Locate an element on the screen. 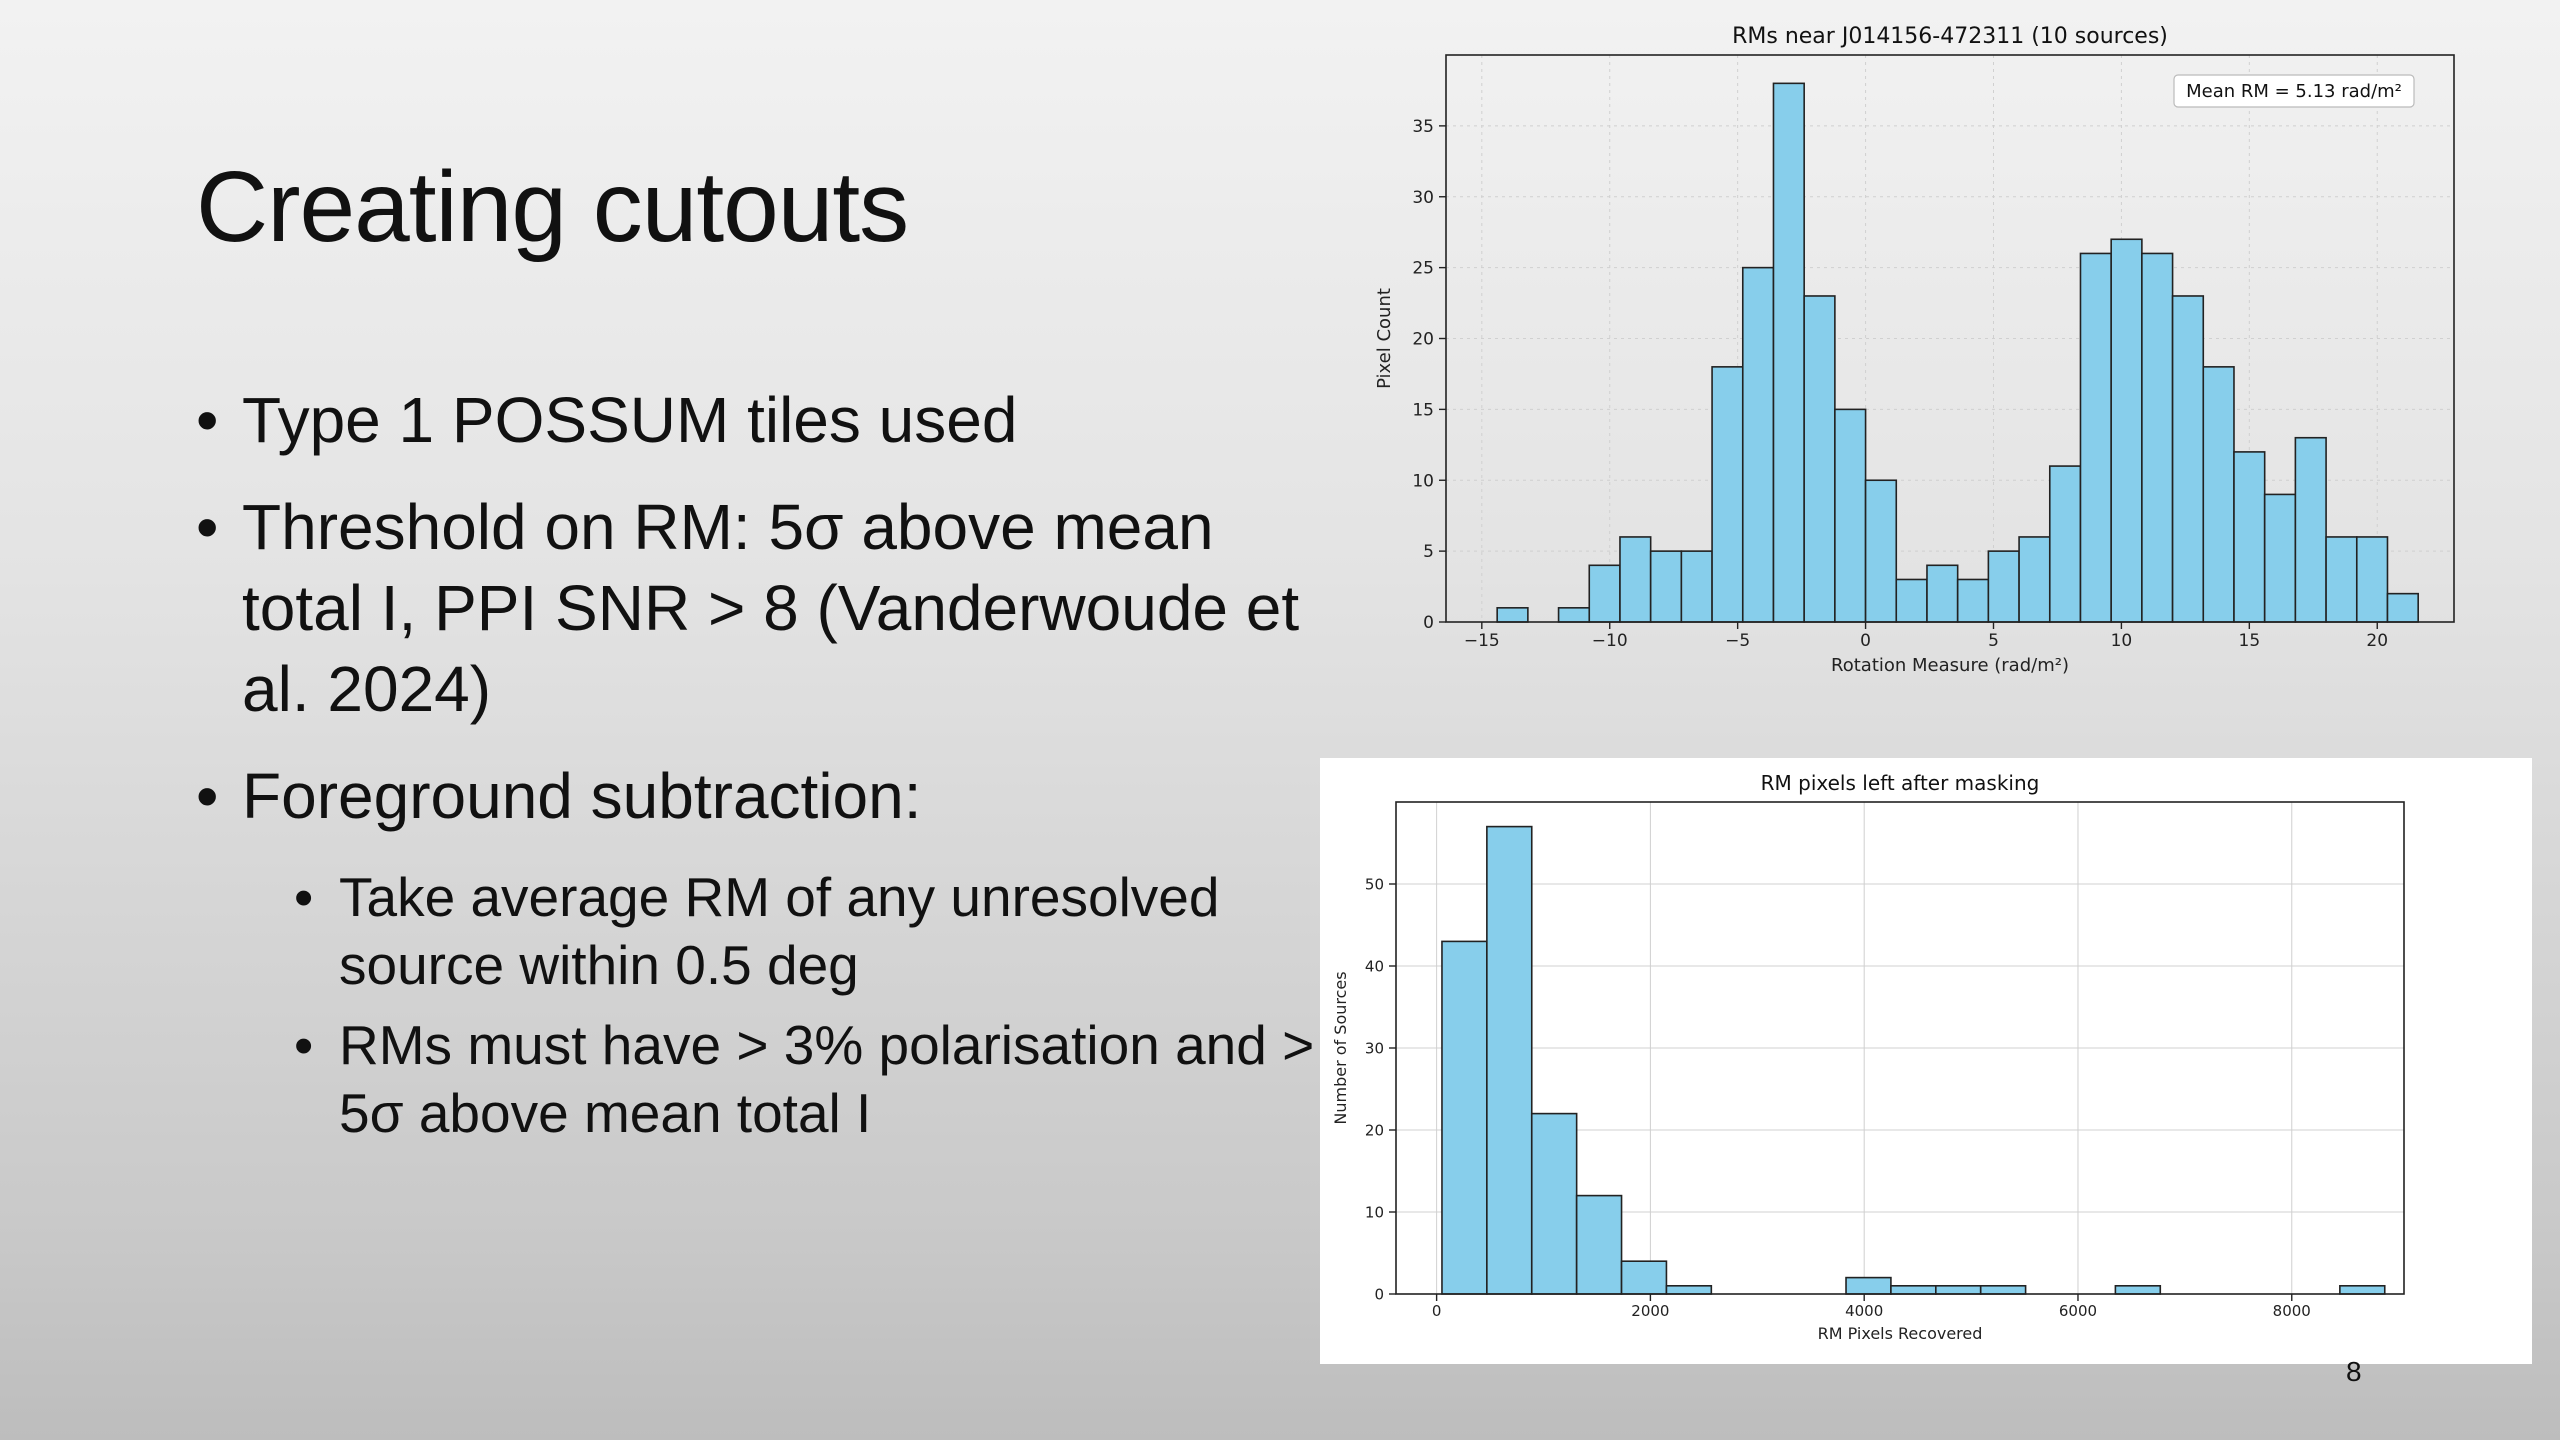  slide-title: Creating cutouts is located at coordinates (552, 207).